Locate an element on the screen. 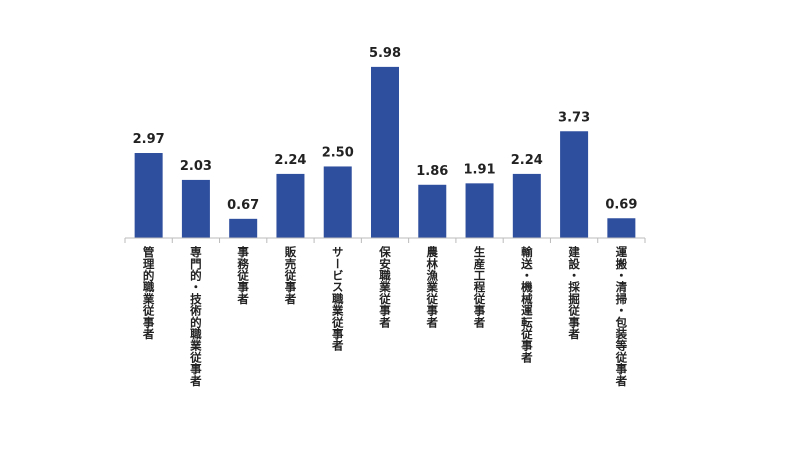  category-label: 生産工程従事者 is located at coordinates (479, 287).